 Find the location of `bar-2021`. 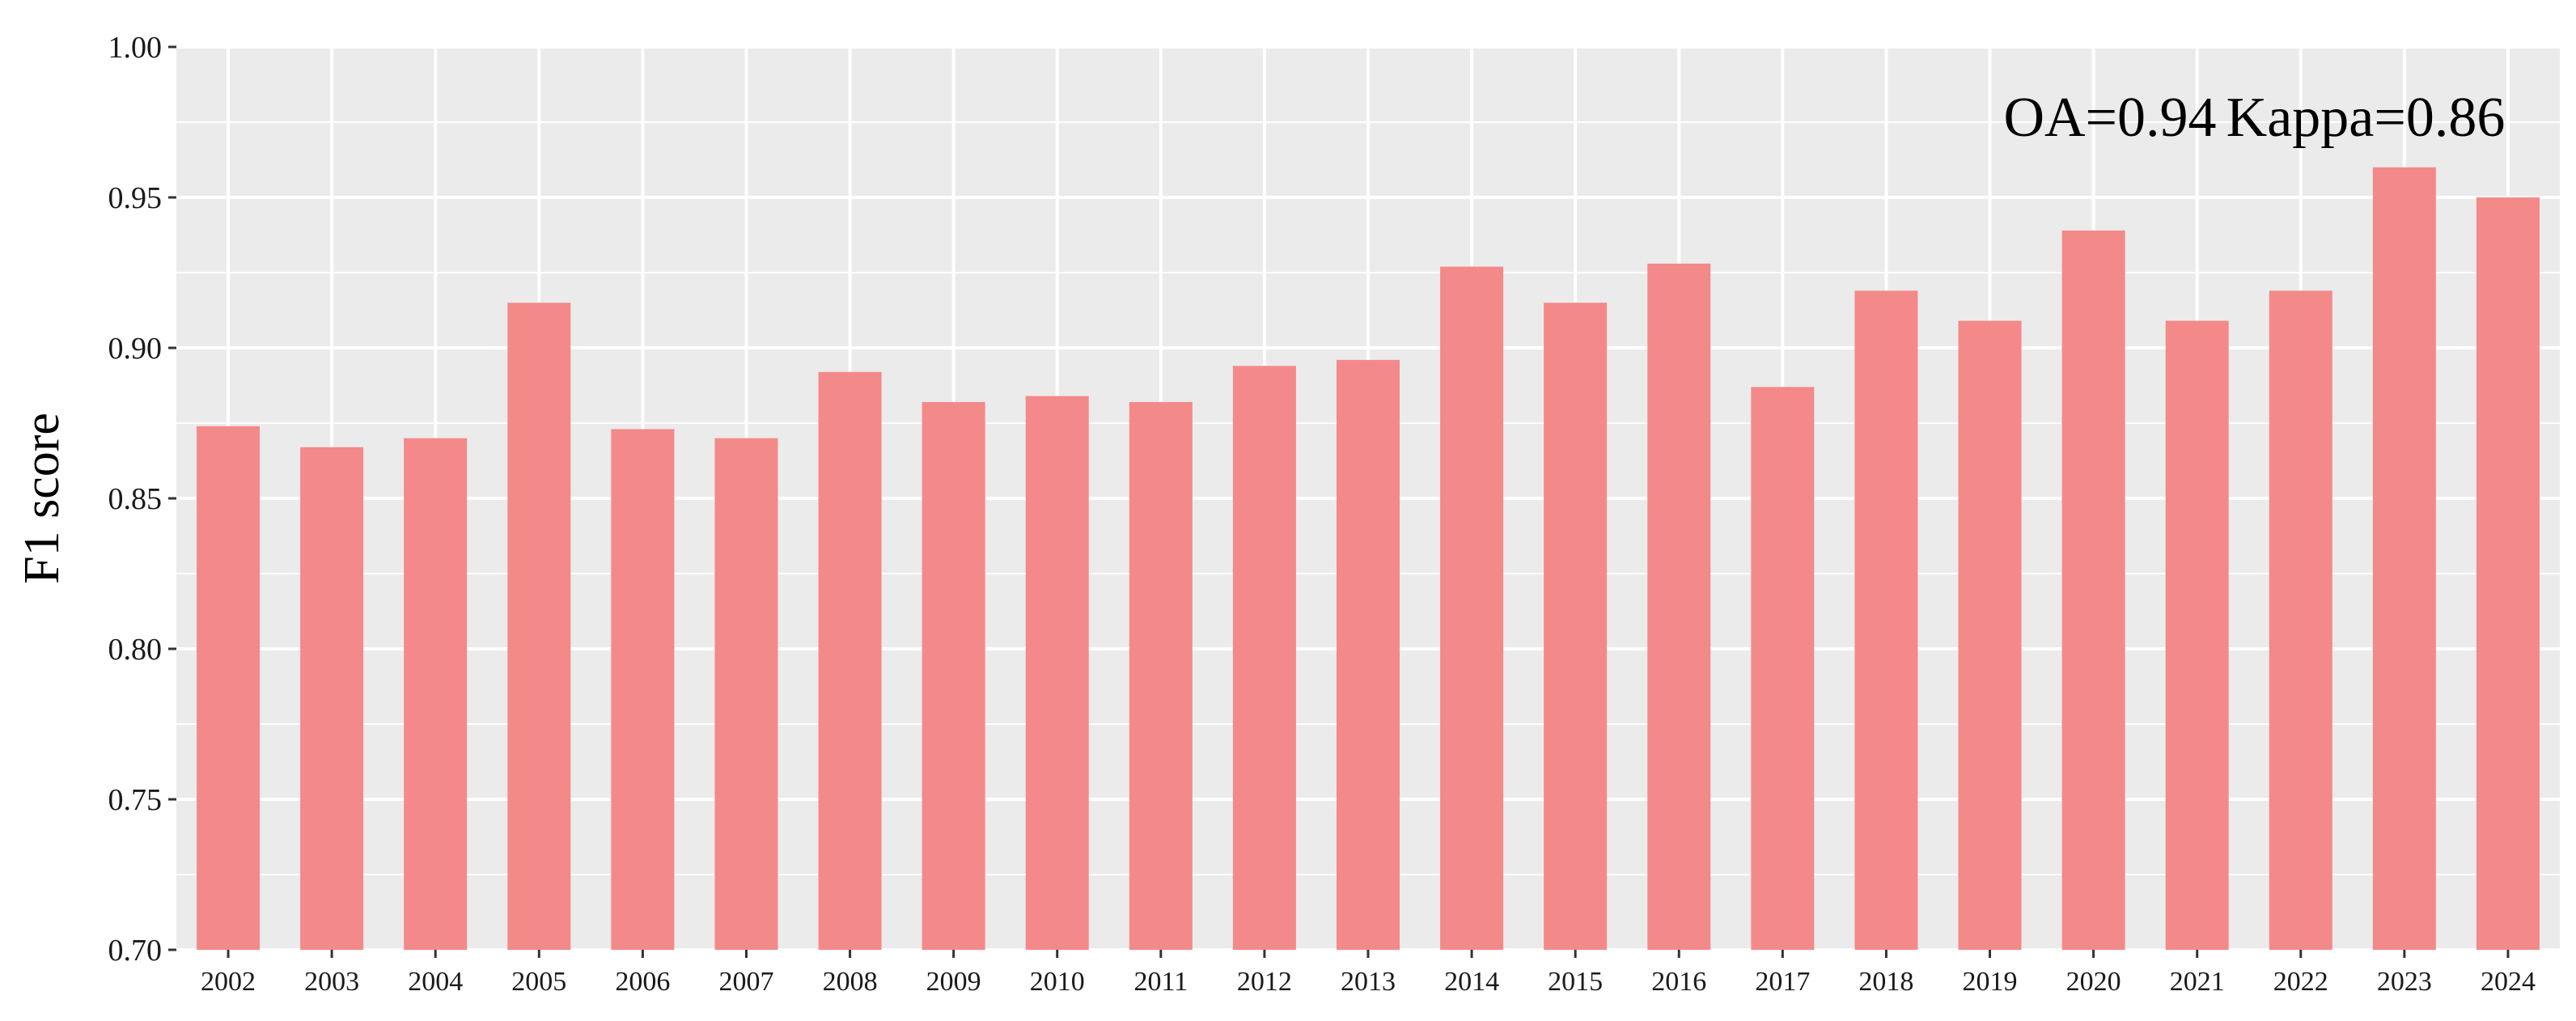

bar-2021 is located at coordinates (2197, 635).